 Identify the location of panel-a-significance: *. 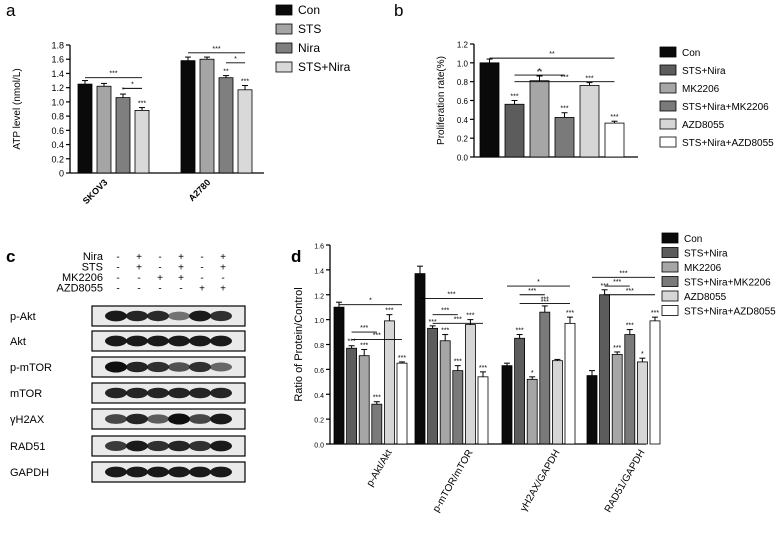
(123, 90).